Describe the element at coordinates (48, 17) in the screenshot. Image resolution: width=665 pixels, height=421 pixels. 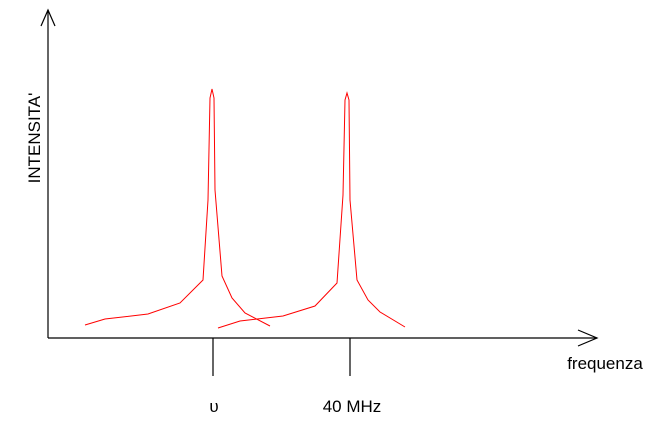
I see `y-axis-arrow` at that location.